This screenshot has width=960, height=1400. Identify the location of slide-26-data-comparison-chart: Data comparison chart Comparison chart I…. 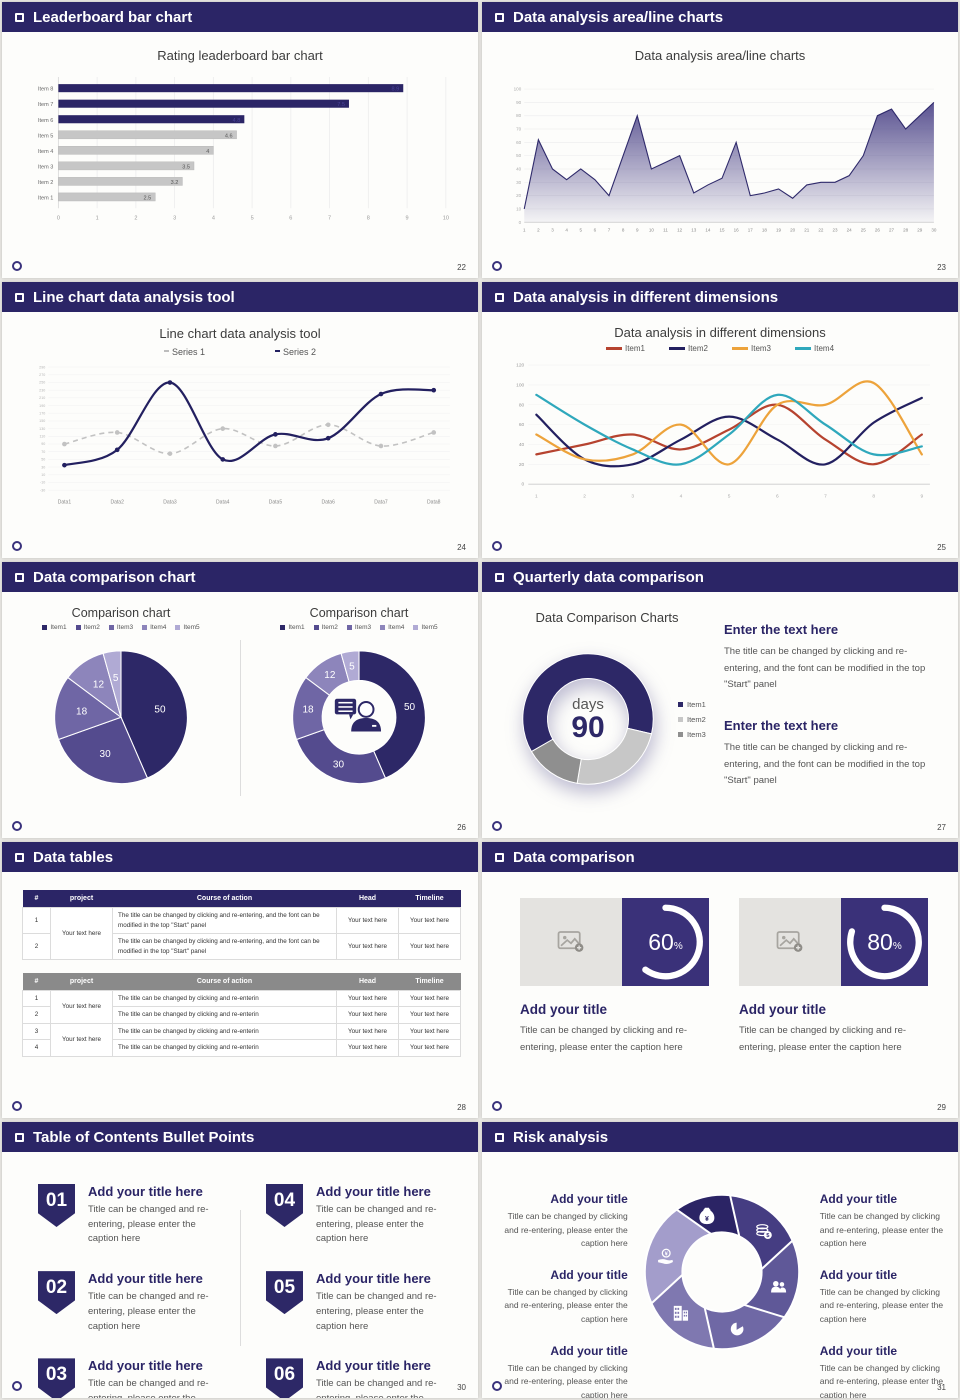
(240, 700).